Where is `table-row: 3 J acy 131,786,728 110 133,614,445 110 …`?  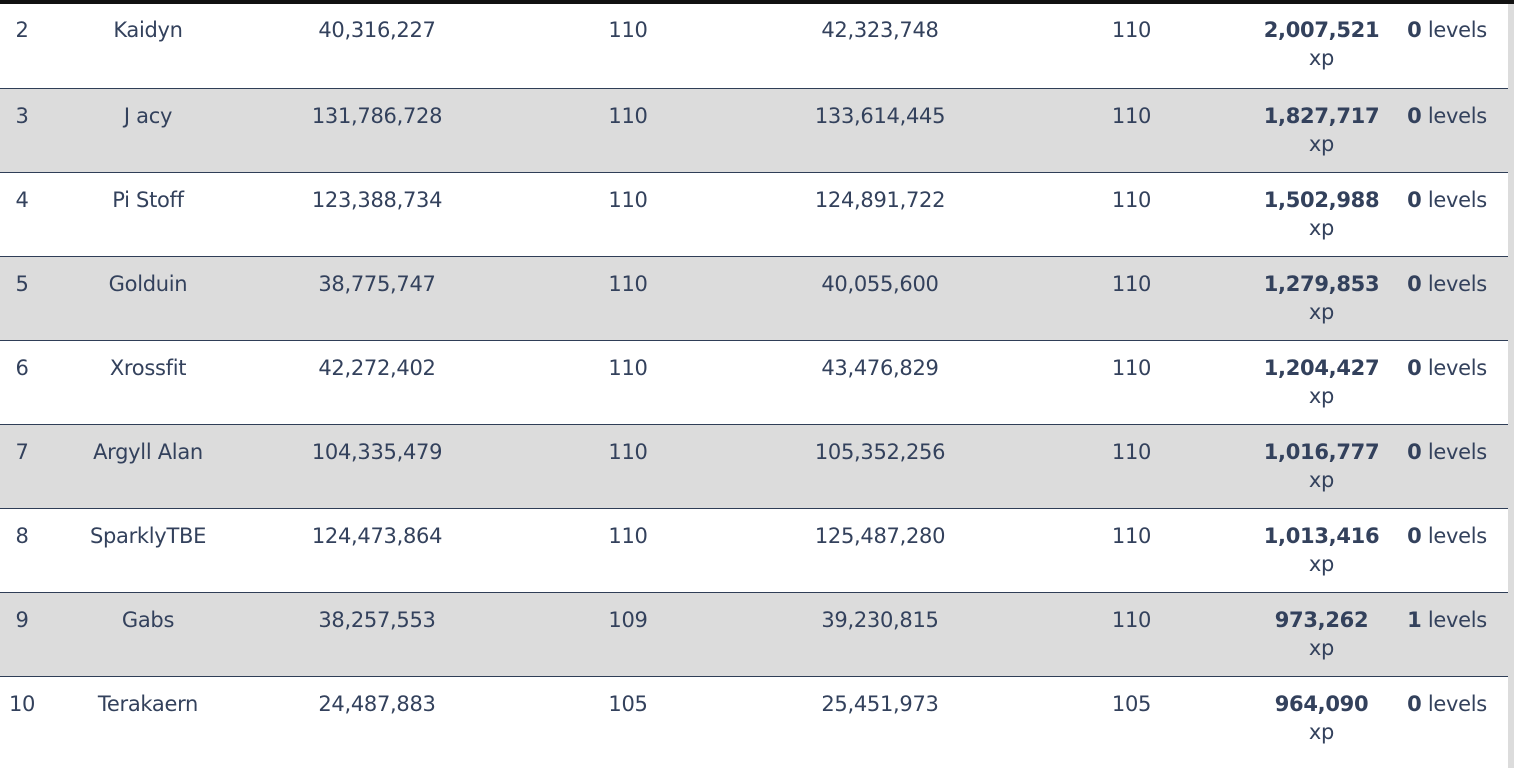
table-row: 3 J acy 131,786,728 110 133,614,445 110 … is located at coordinates (754, 130).